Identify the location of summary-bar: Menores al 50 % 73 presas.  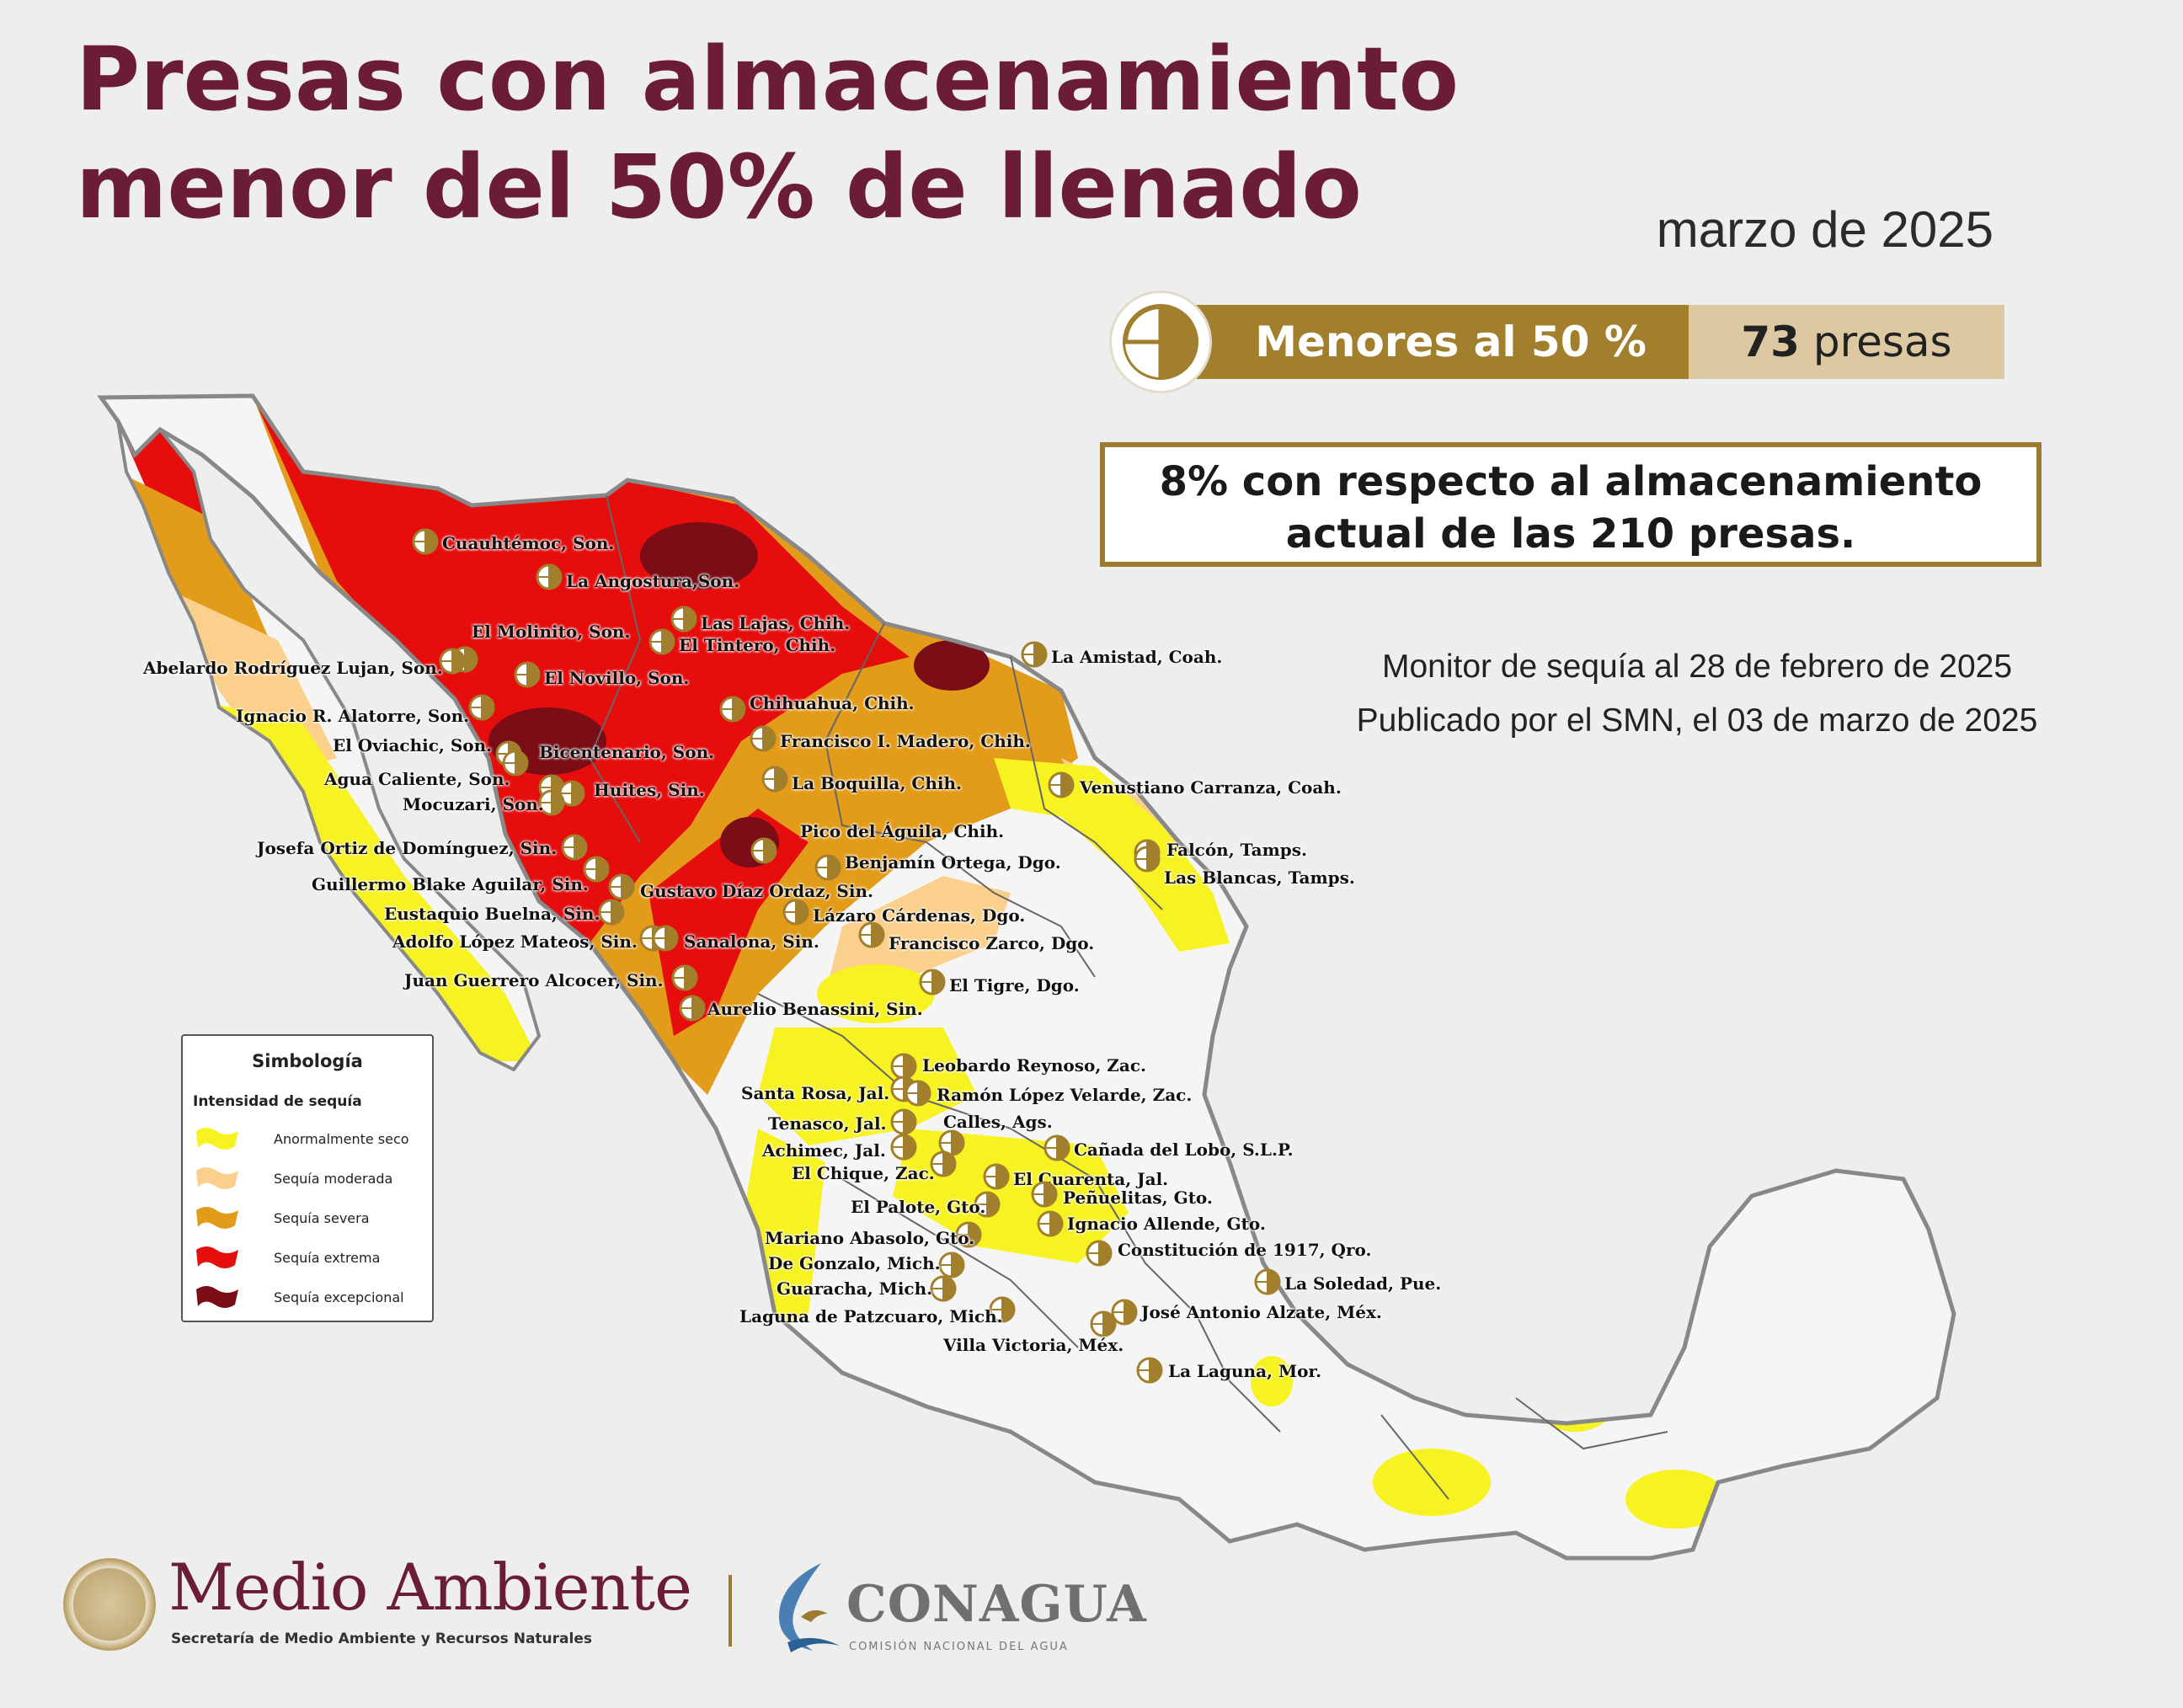
(1558, 342).